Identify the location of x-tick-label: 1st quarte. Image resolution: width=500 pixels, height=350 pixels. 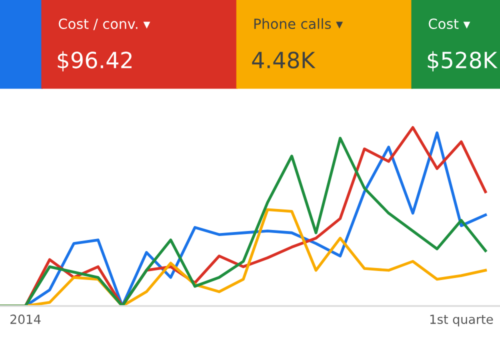
(461, 320).